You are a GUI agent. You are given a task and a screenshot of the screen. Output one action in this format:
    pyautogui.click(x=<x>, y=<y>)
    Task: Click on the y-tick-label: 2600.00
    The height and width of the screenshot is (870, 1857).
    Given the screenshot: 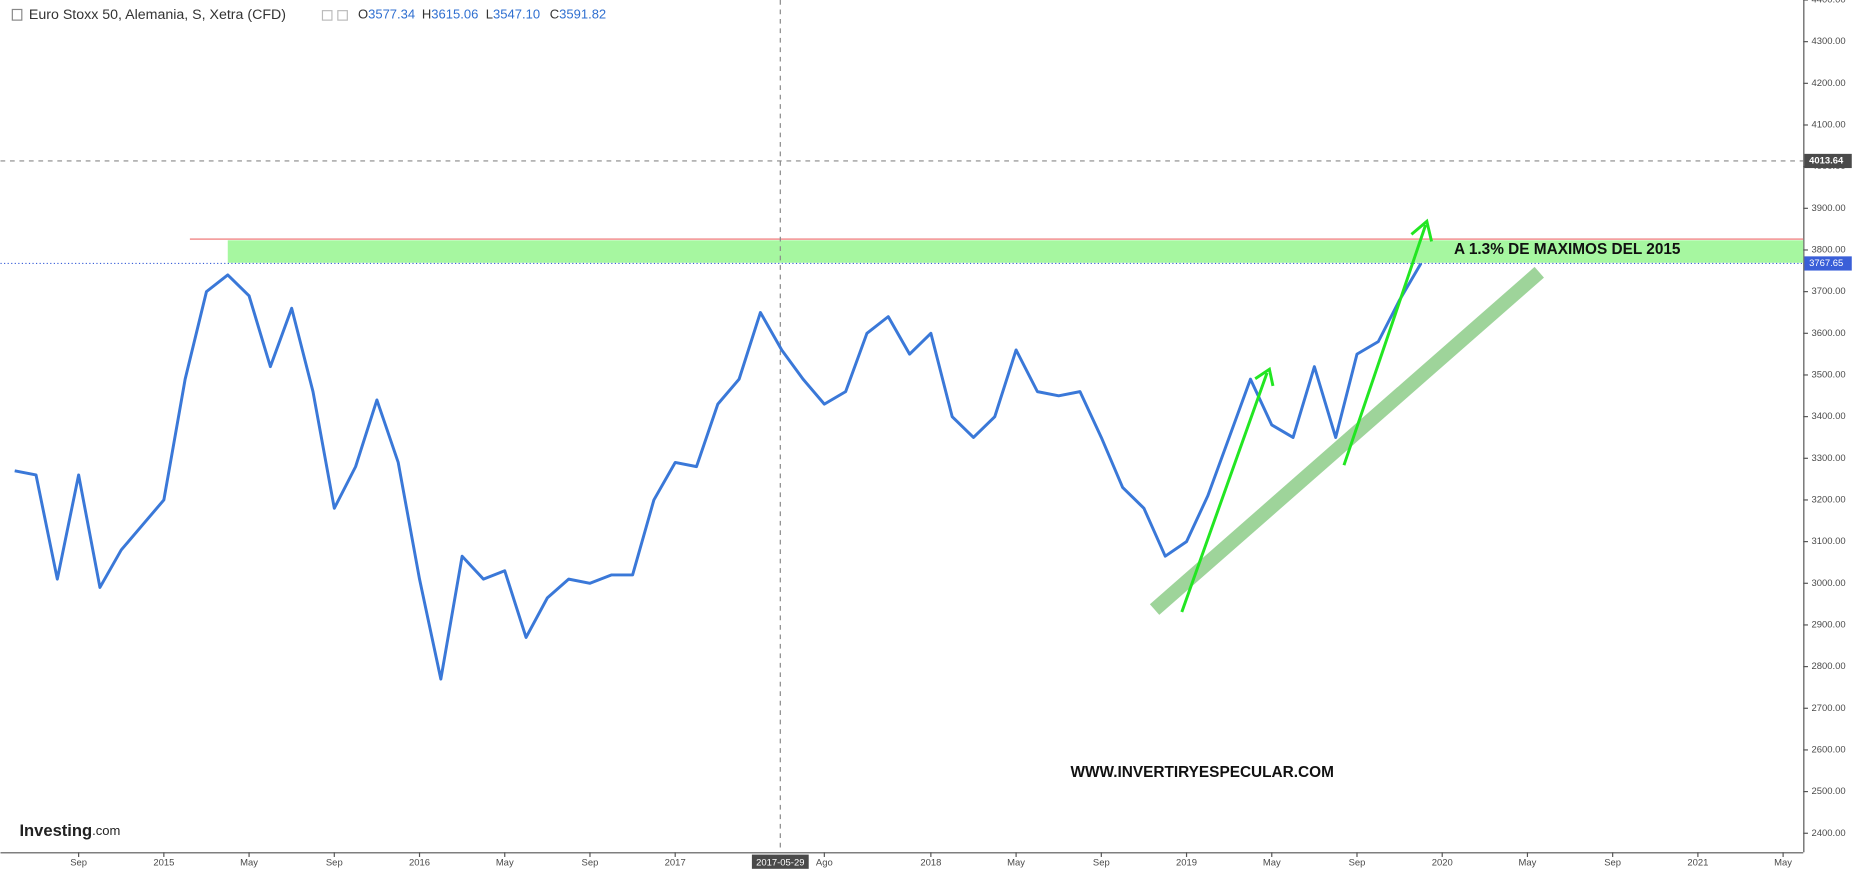 What is the action you would take?
    pyautogui.click(x=1829, y=749)
    